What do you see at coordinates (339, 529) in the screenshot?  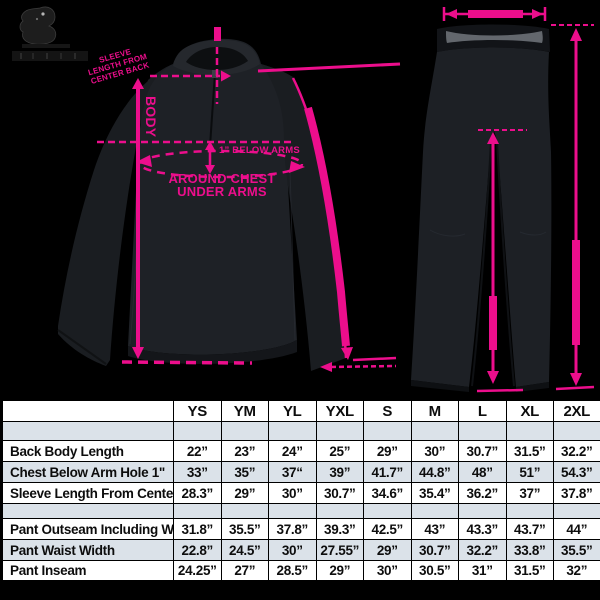 I see `value-cell: 39.3”` at bounding box center [339, 529].